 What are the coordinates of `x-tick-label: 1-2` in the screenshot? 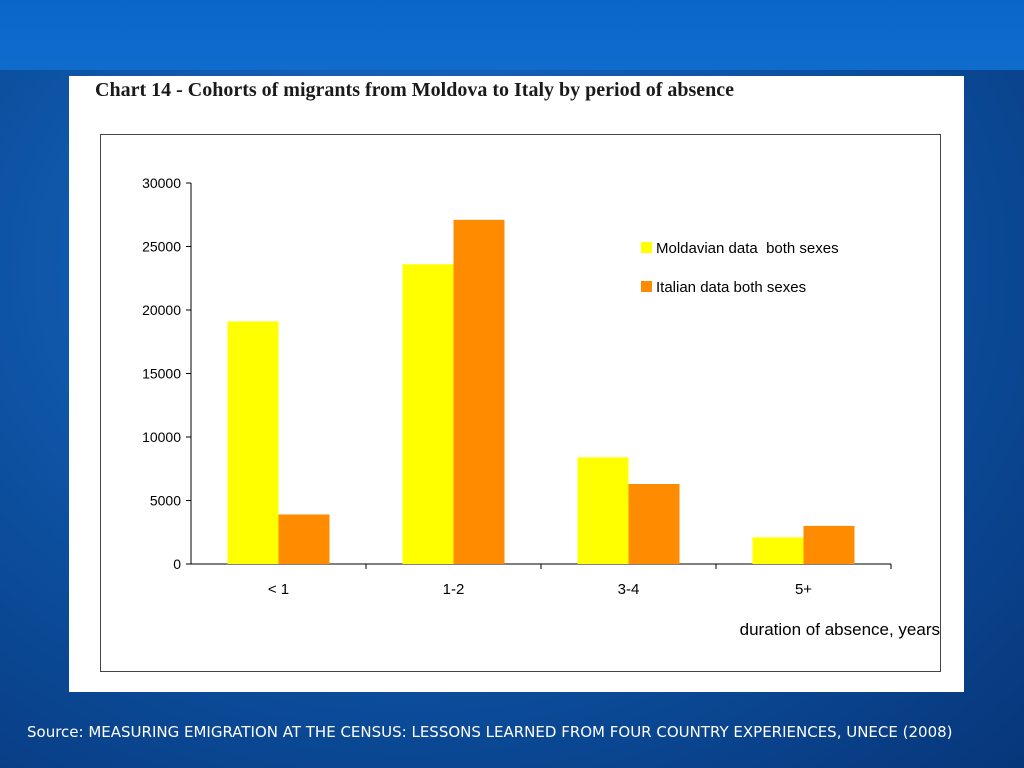 It's located at (454, 589).